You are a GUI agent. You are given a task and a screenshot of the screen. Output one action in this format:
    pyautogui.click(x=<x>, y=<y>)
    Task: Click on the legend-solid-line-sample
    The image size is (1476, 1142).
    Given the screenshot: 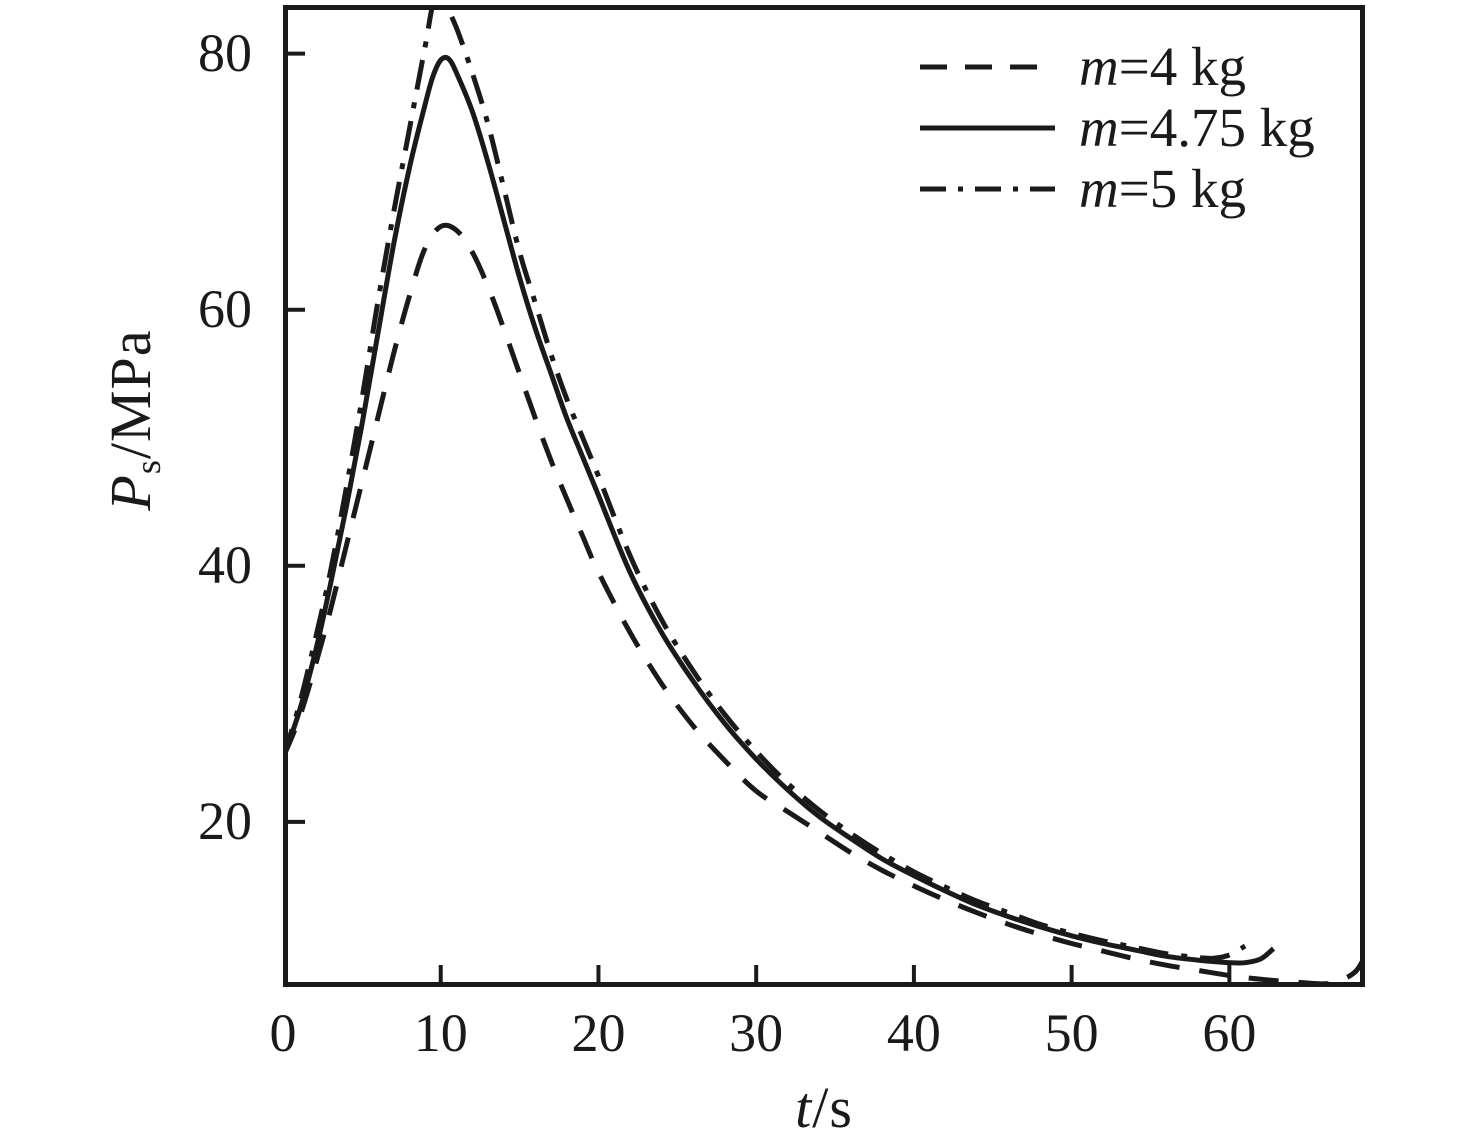 What is the action you would take?
    pyautogui.click(x=987, y=127)
    